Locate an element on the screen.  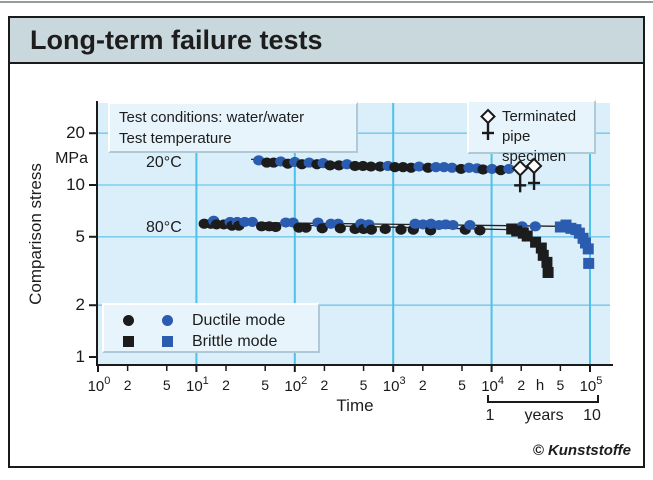
temp-label-20c: 20°C is located at coordinates (164, 162).